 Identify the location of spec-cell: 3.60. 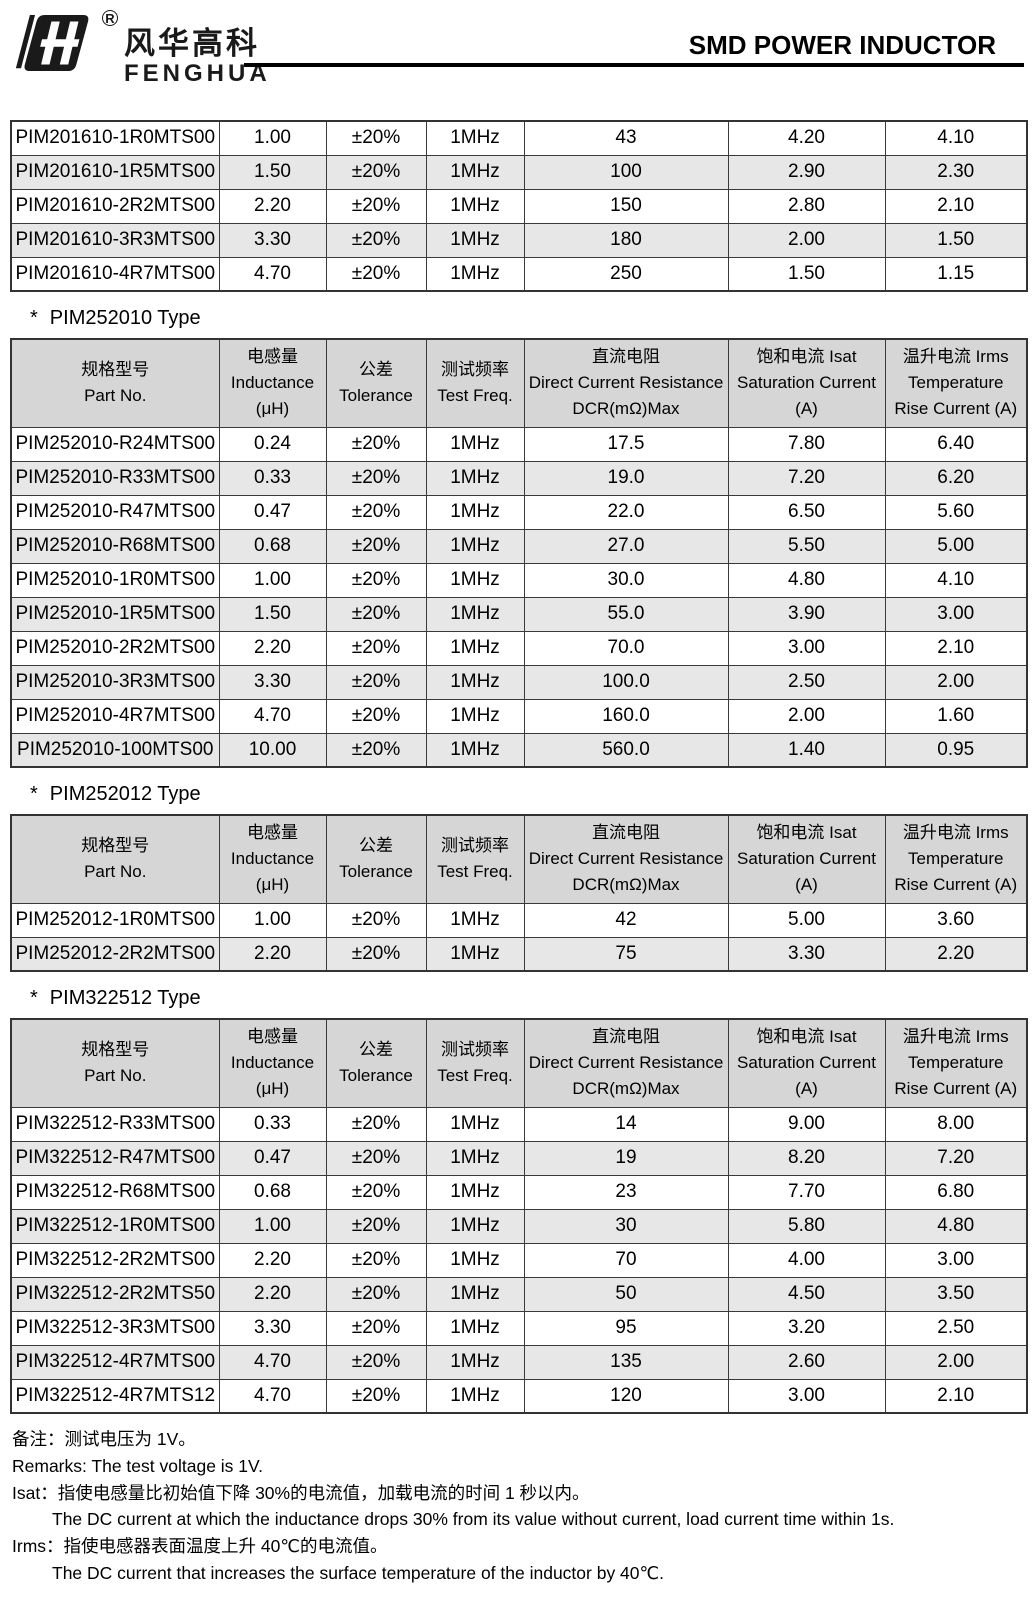
(956, 920).